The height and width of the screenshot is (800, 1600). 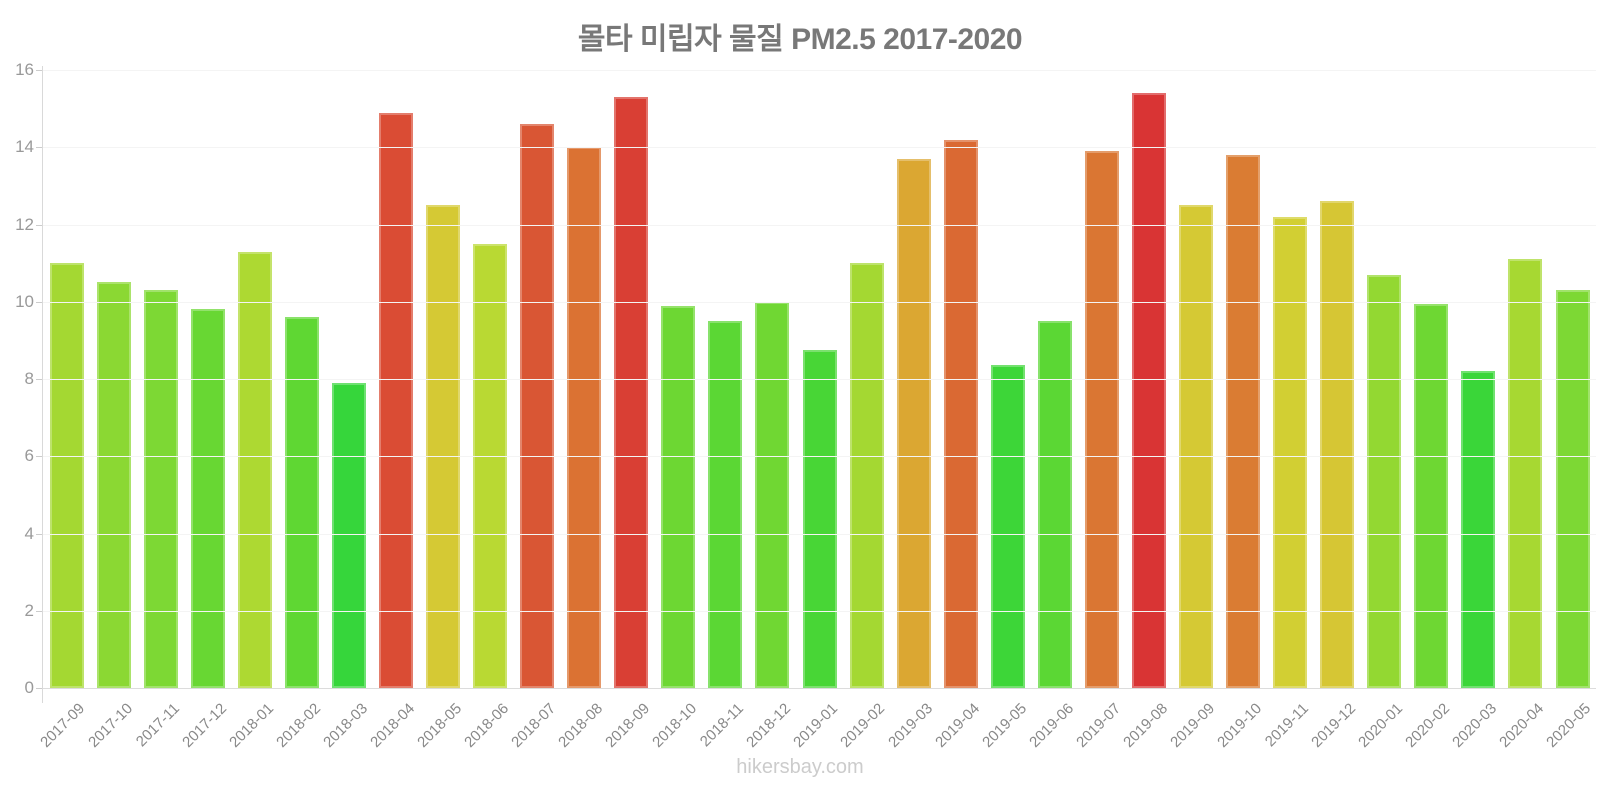 I want to click on x-tick-label-2018-05: 2018-05, so click(x=440, y=725).